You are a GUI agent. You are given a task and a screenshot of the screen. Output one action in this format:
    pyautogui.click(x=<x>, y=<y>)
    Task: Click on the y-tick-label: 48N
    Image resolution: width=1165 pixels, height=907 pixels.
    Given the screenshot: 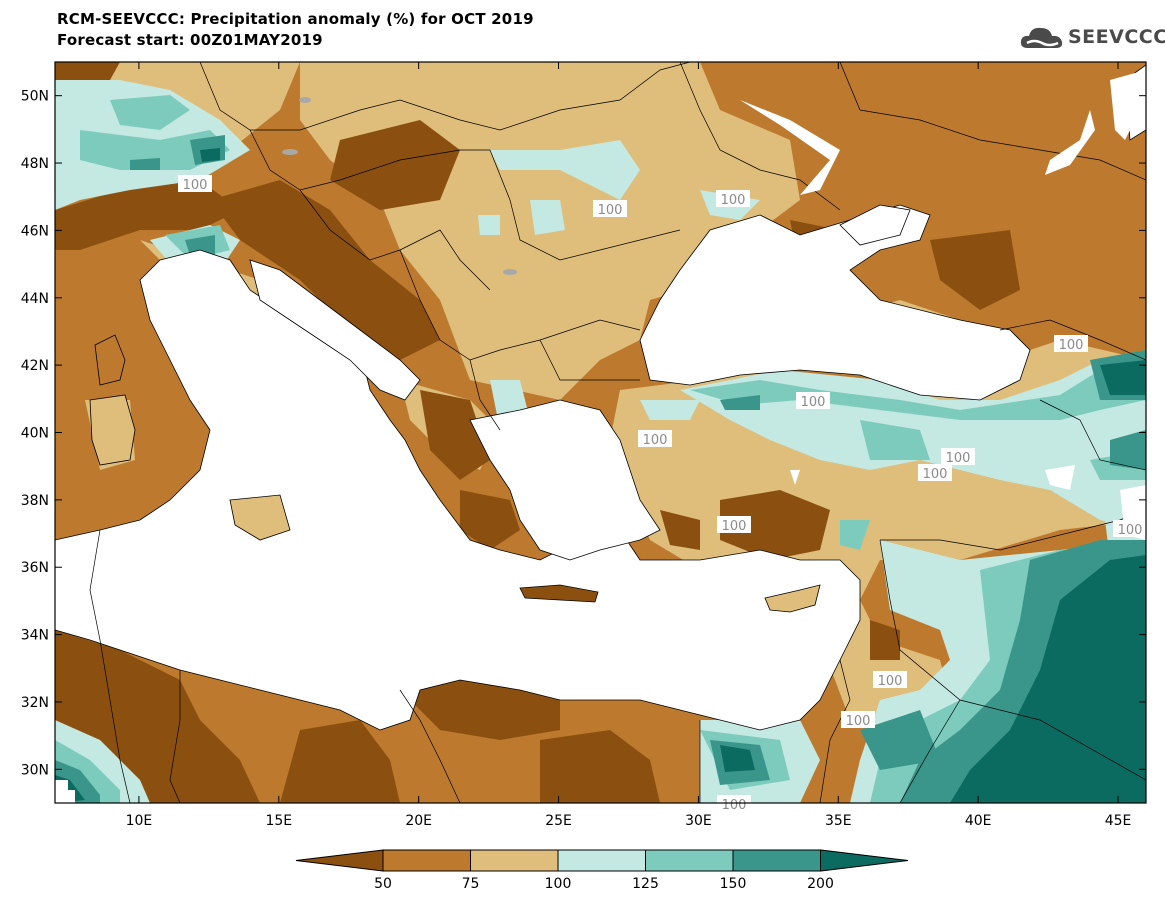 What is the action you would take?
    pyautogui.click(x=35, y=164)
    